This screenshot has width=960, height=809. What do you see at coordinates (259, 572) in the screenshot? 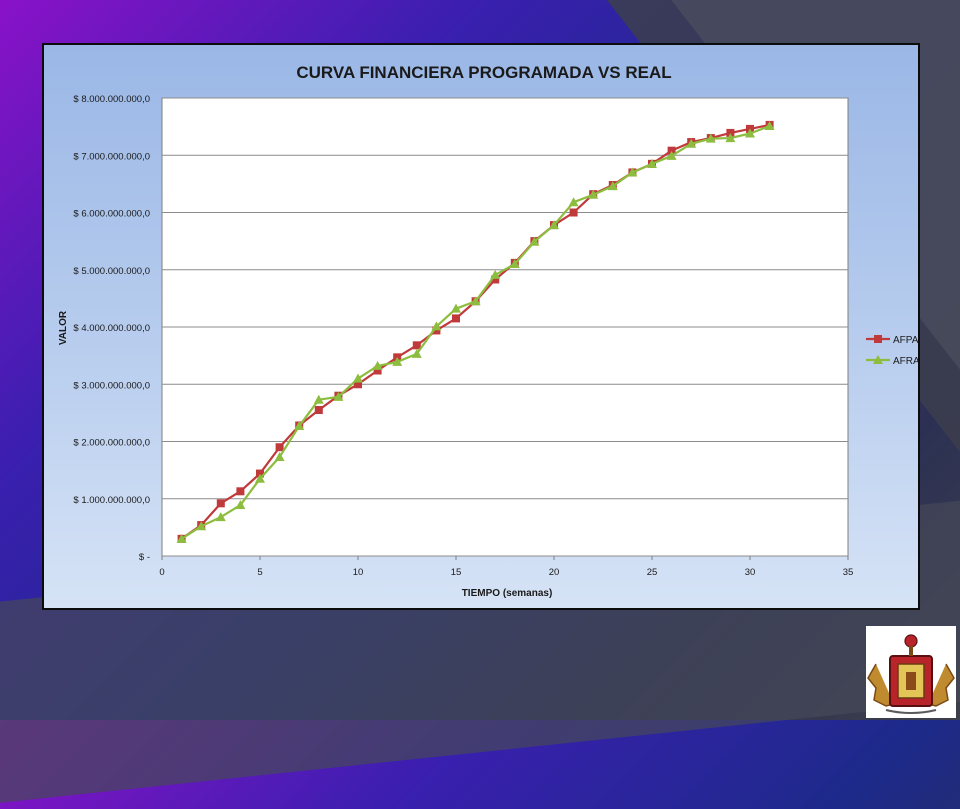
I see `x-tick-label: 5` at bounding box center [259, 572].